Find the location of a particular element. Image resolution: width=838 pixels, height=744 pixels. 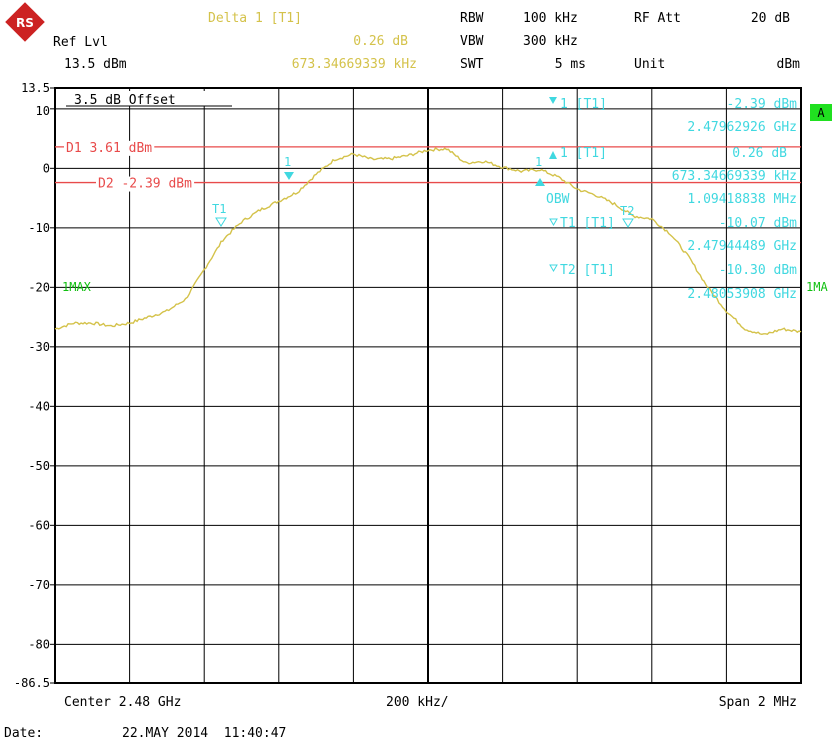

y-tick-label: -40 is located at coordinates (39, 406).